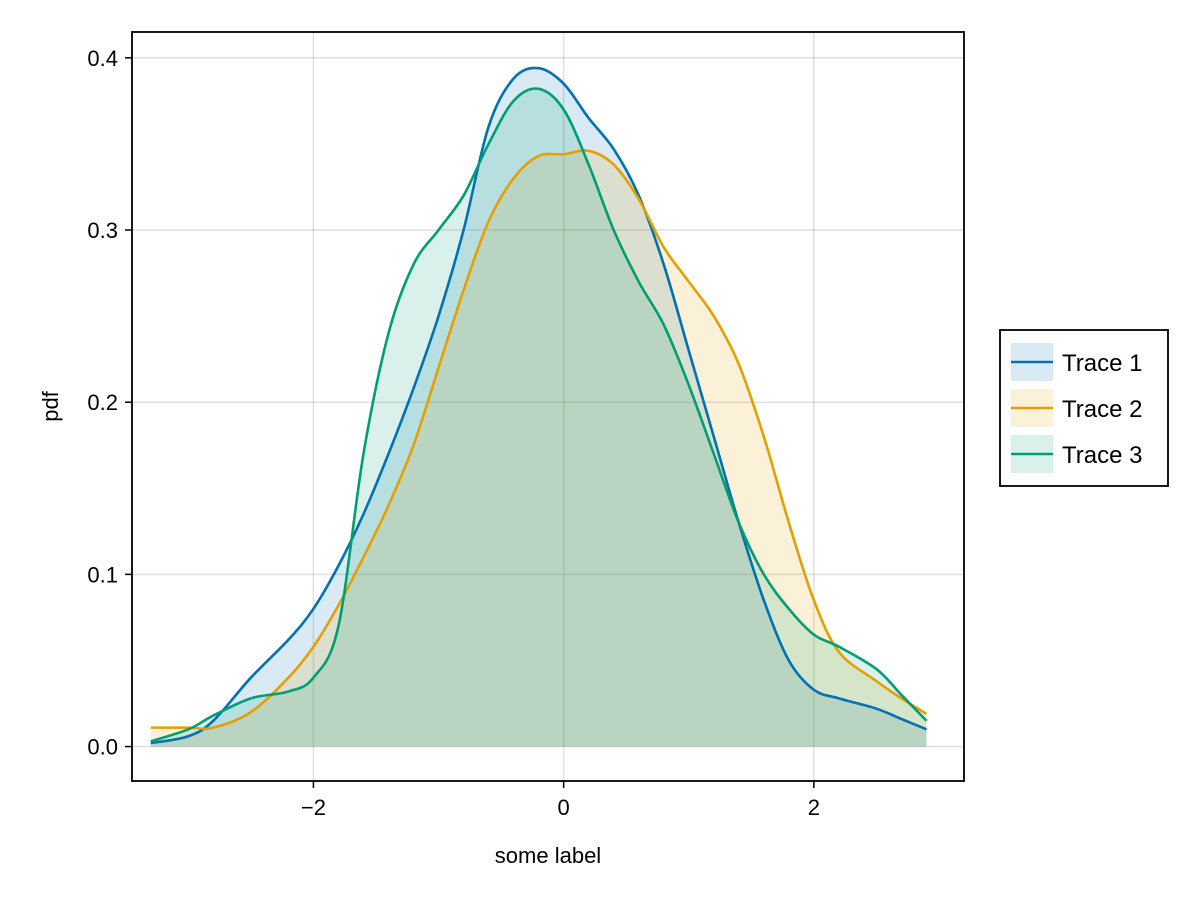  What do you see at coordinates (102, 402) in the screenshot?
I see `y-tick-label: 0.2` at bounding box center [102, 402].